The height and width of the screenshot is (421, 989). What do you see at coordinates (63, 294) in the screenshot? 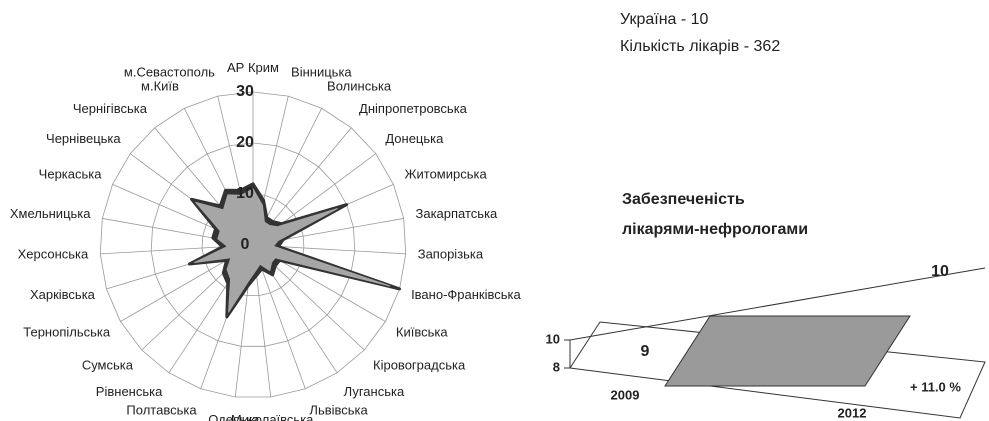
I see `category-label: Харківська` at bounding box center [63, 294].